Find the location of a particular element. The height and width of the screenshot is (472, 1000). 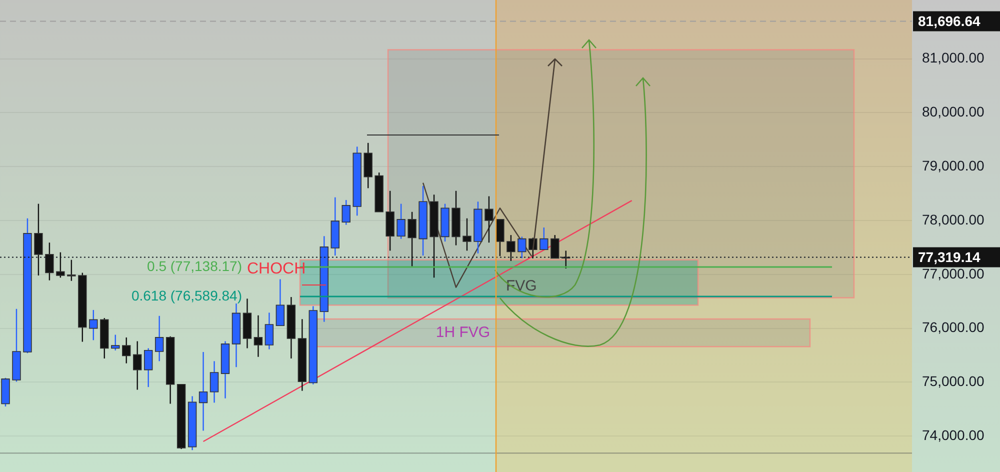

y-tick-label: 74,000.00 is located at coordinates (953, 434).